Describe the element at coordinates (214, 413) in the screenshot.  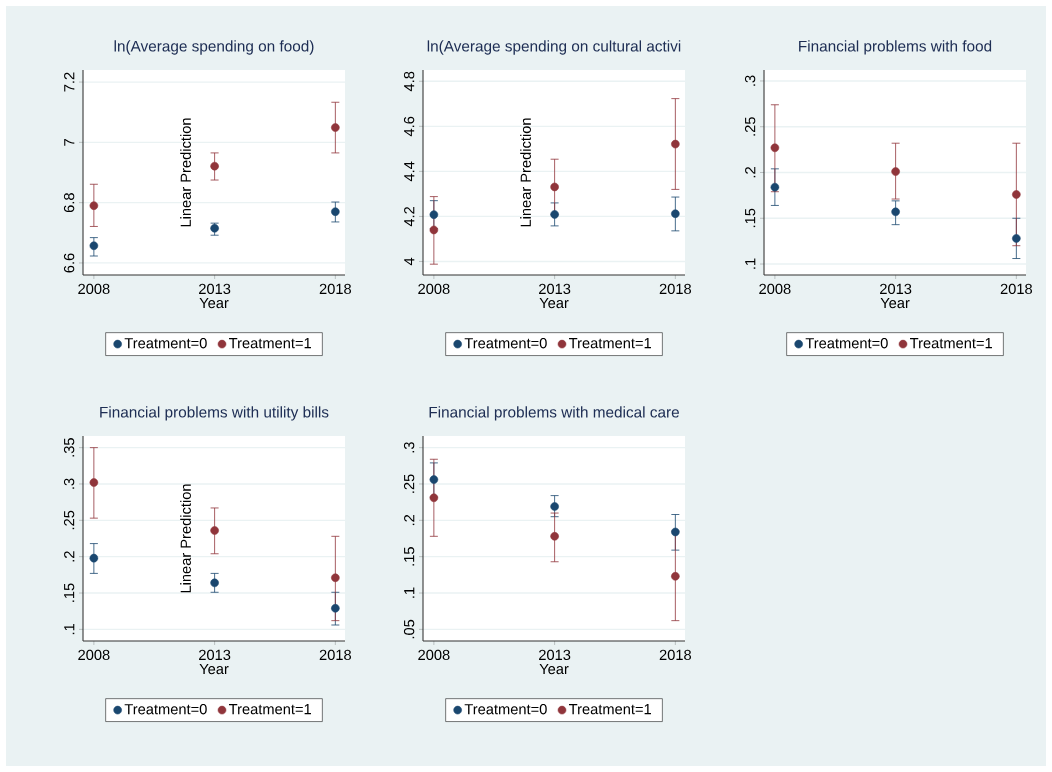
I see `chart-title: Financial problems with utility bills` at that location.